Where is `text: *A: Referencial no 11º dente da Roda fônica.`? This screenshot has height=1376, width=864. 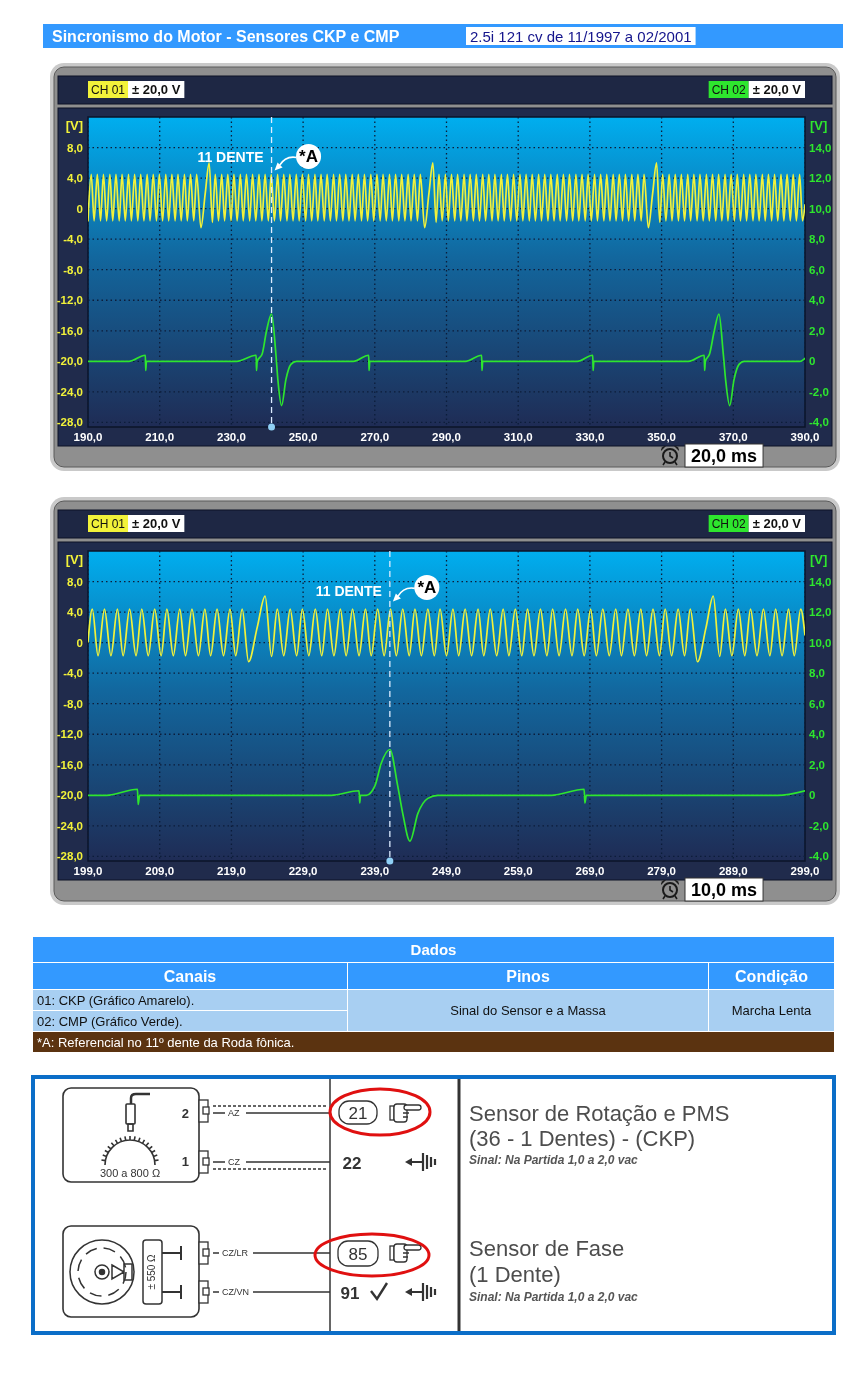 text: *A: Referencial no 11º dente da Roda fônica. is located at coordinates (166, 1042).